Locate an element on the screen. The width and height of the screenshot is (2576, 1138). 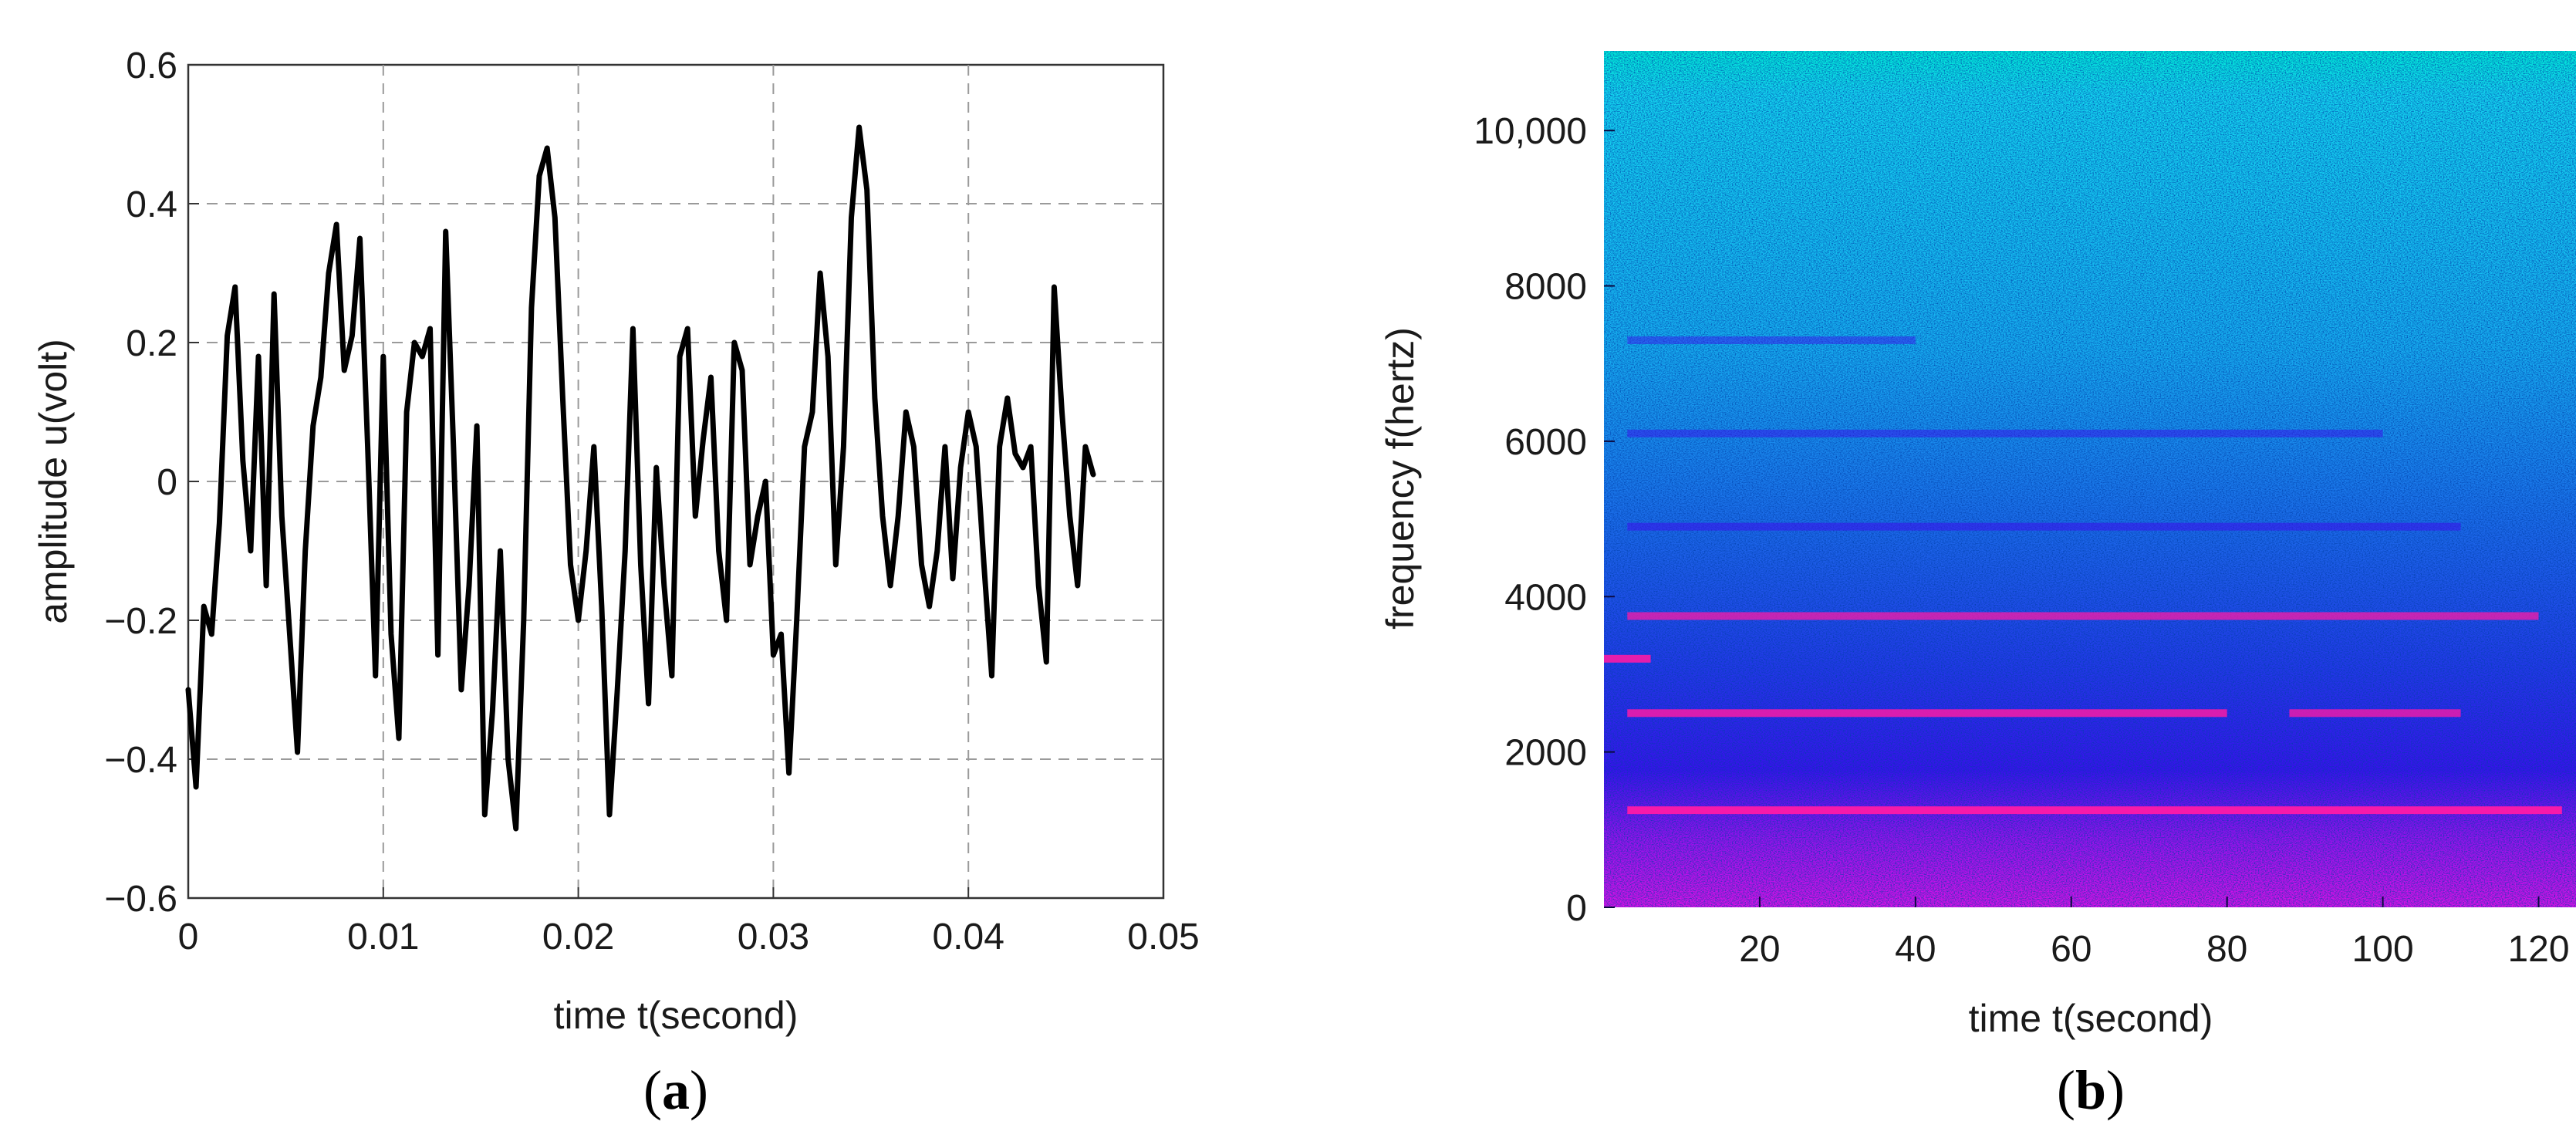
waveform-x-tick-label: 0.01 is located at coordinates (383, 937).